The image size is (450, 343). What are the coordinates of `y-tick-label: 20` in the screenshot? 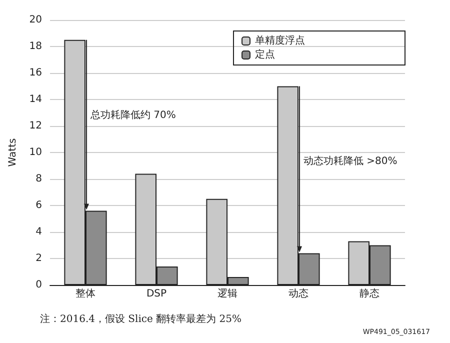 It's located at (35, 20).